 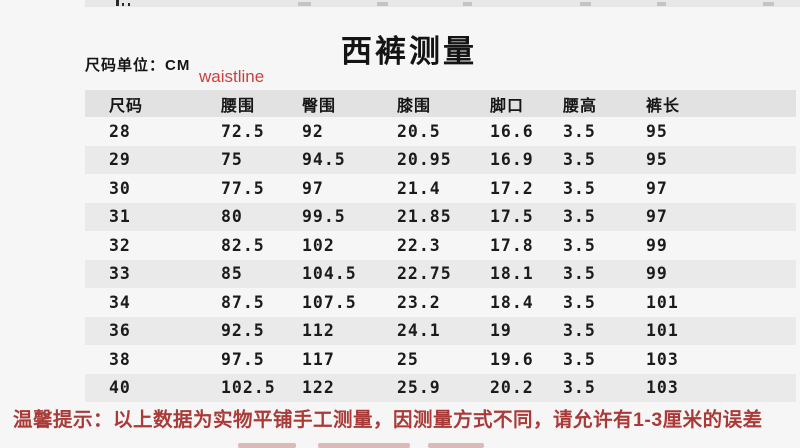 What do you see at coordinates (512, 302) in the screenshot?
I see `table-cell: 18.4` at bounding box center [512, 302].